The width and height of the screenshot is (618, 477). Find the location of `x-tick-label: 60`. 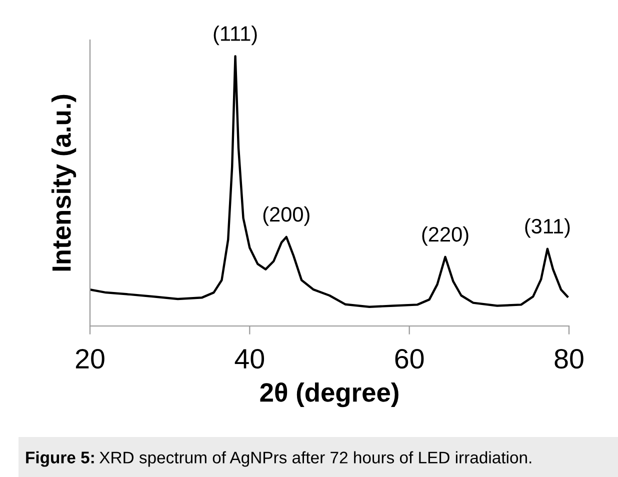

x-tick-label: 60 is located at coordinates (409, 358).